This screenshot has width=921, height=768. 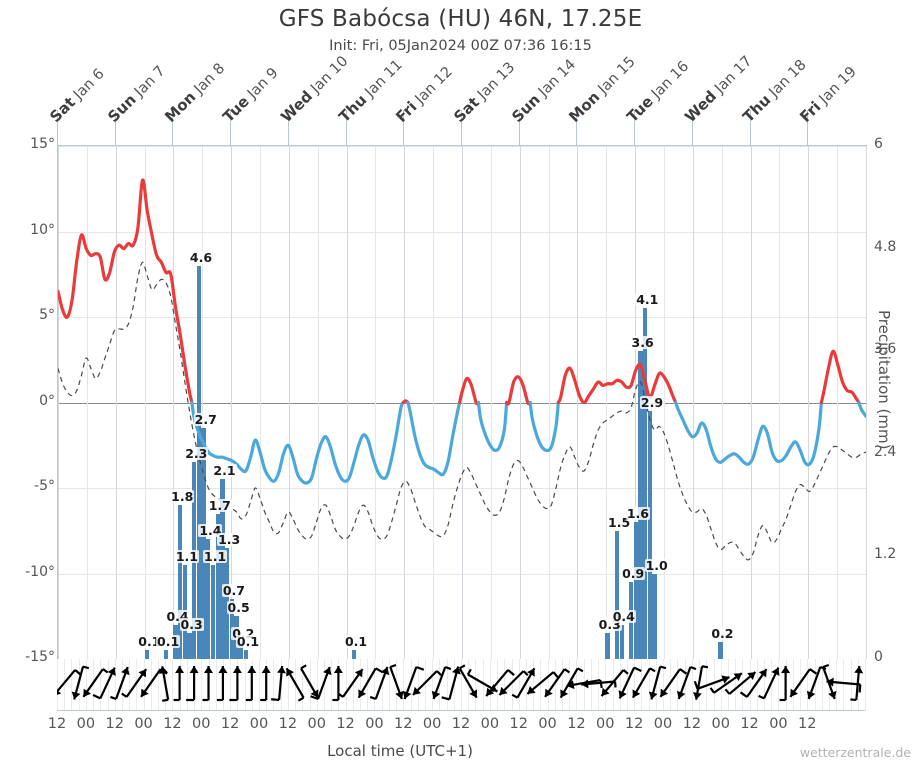 What do you see at coordinates (424, 94) in the screenshot?
I see `day-label: Fri Jan 12` at bounding box center [424, 94].